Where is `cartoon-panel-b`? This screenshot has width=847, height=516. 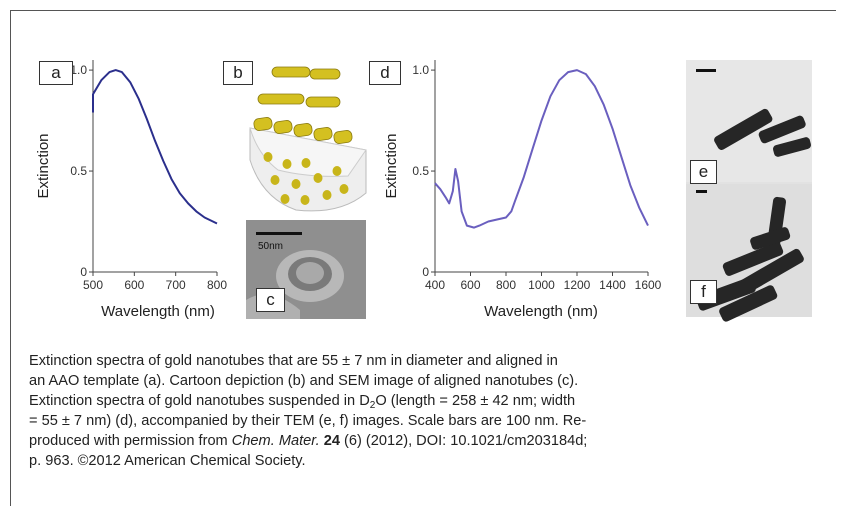 cartoon-panel-b is located at coordinates (308, 139).